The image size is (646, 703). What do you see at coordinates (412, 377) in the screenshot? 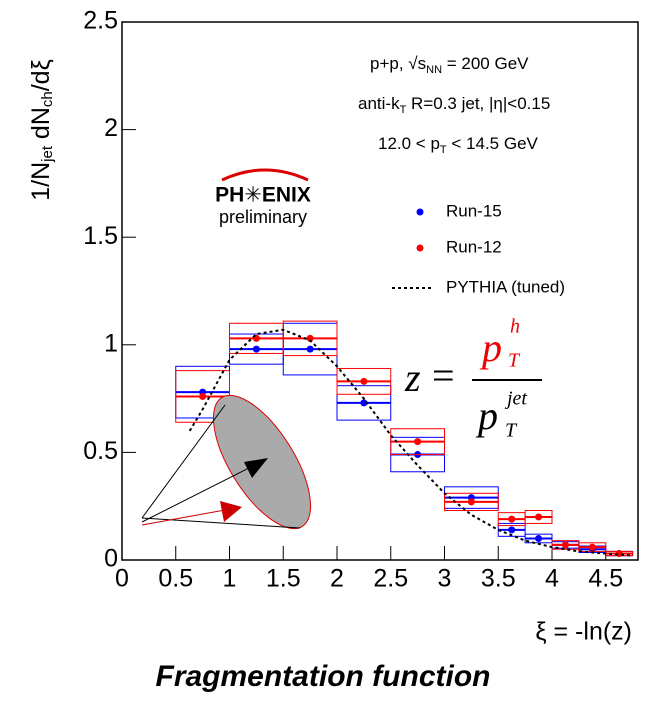
I see `formula-lhs: z` at bounding box center [412, 377].